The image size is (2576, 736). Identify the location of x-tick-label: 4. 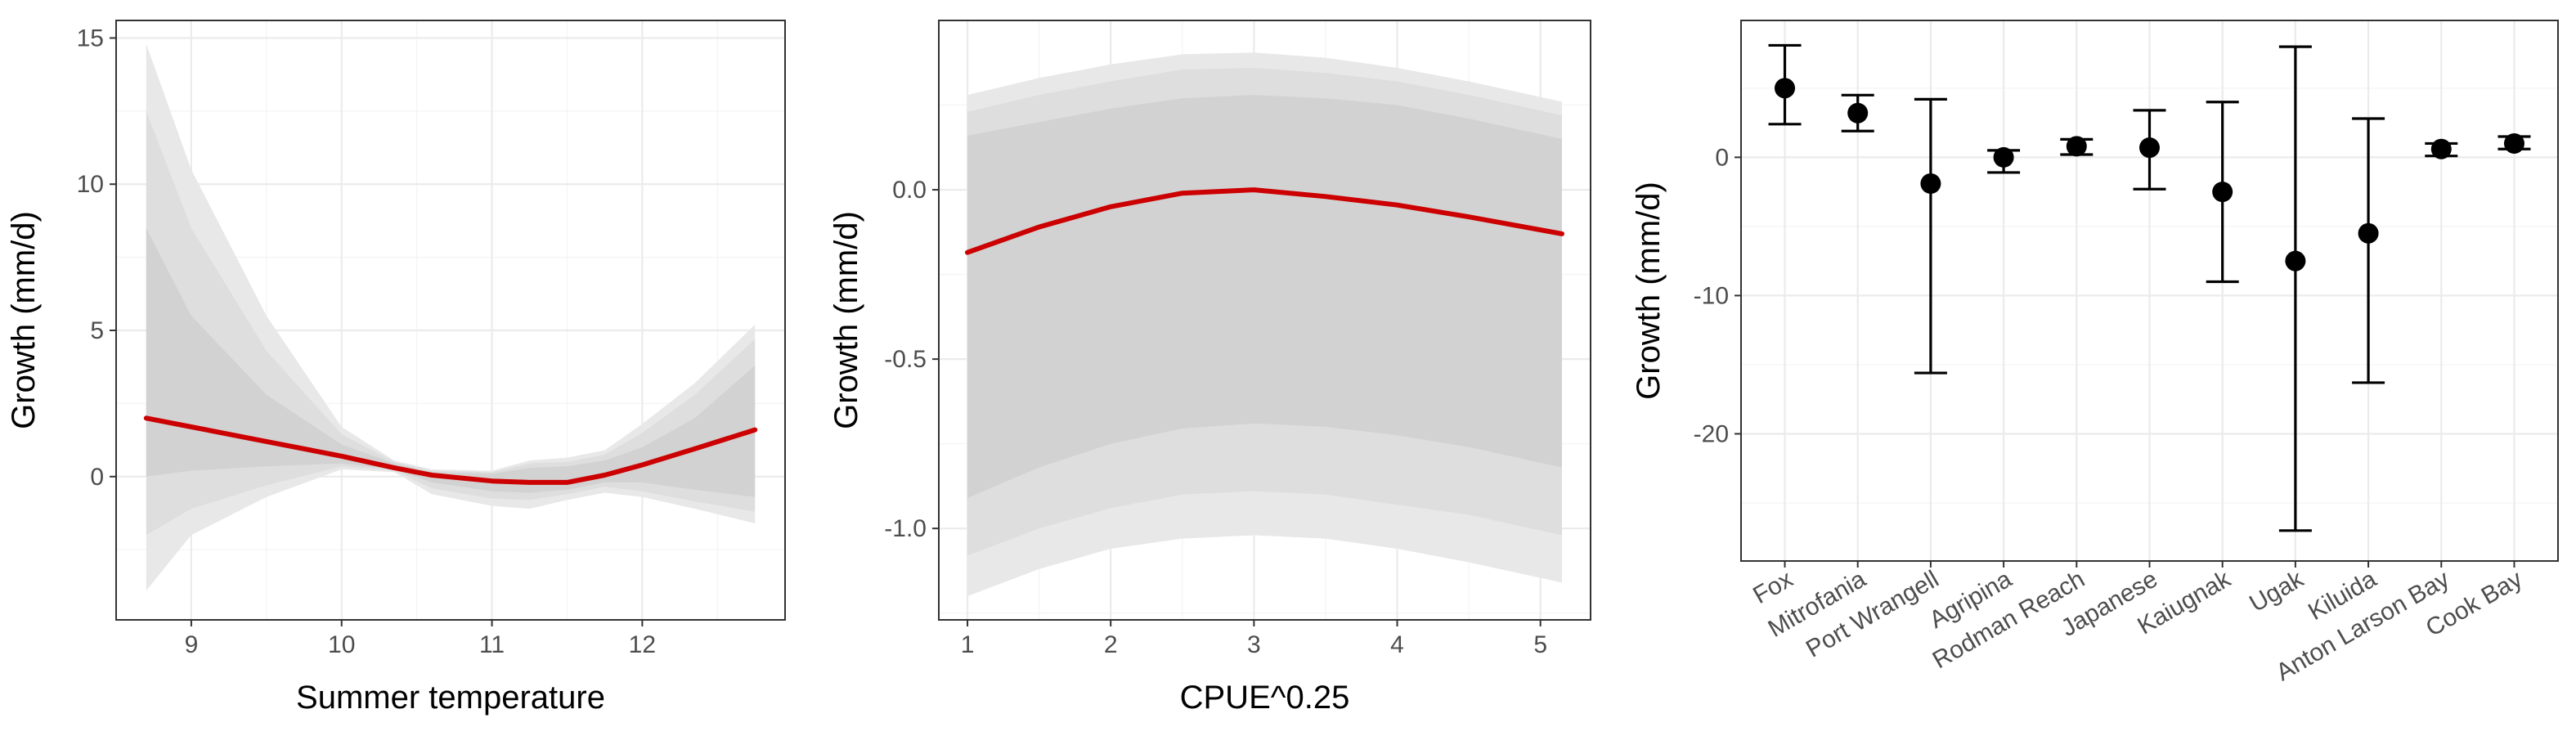
(1397, 644).